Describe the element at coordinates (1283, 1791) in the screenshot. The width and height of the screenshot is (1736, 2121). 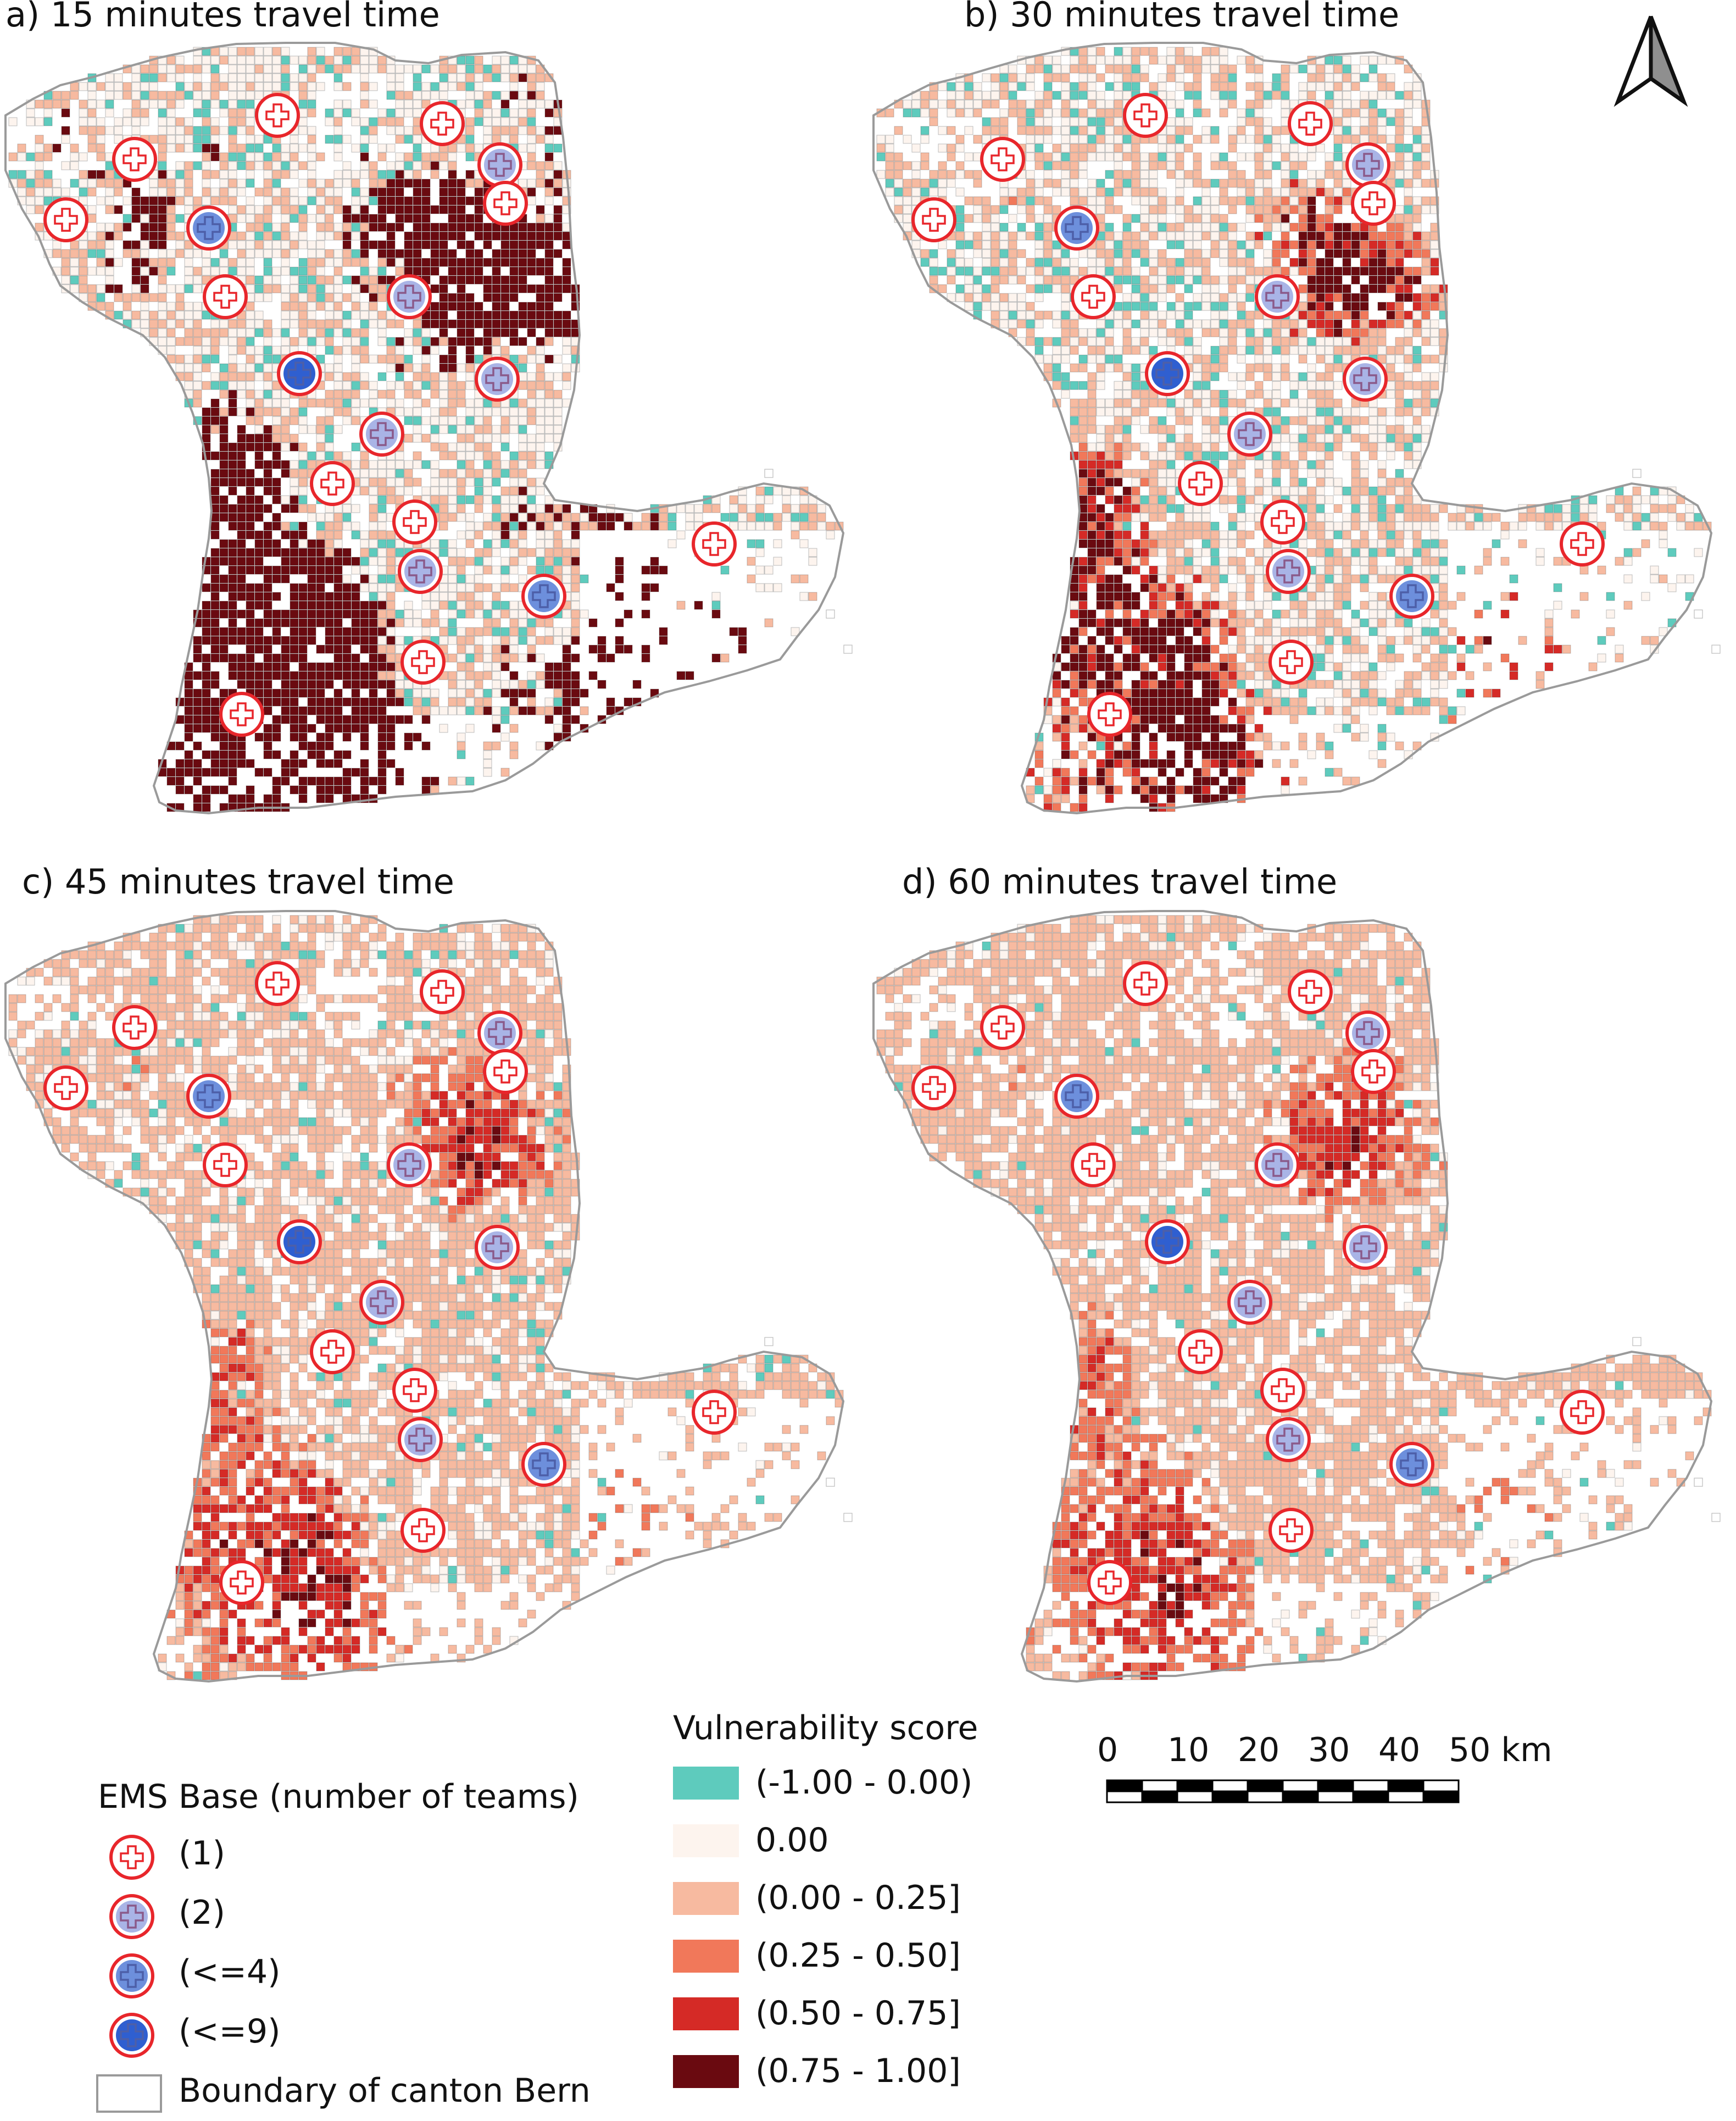
I see `scale-bar-graphic` at that location.